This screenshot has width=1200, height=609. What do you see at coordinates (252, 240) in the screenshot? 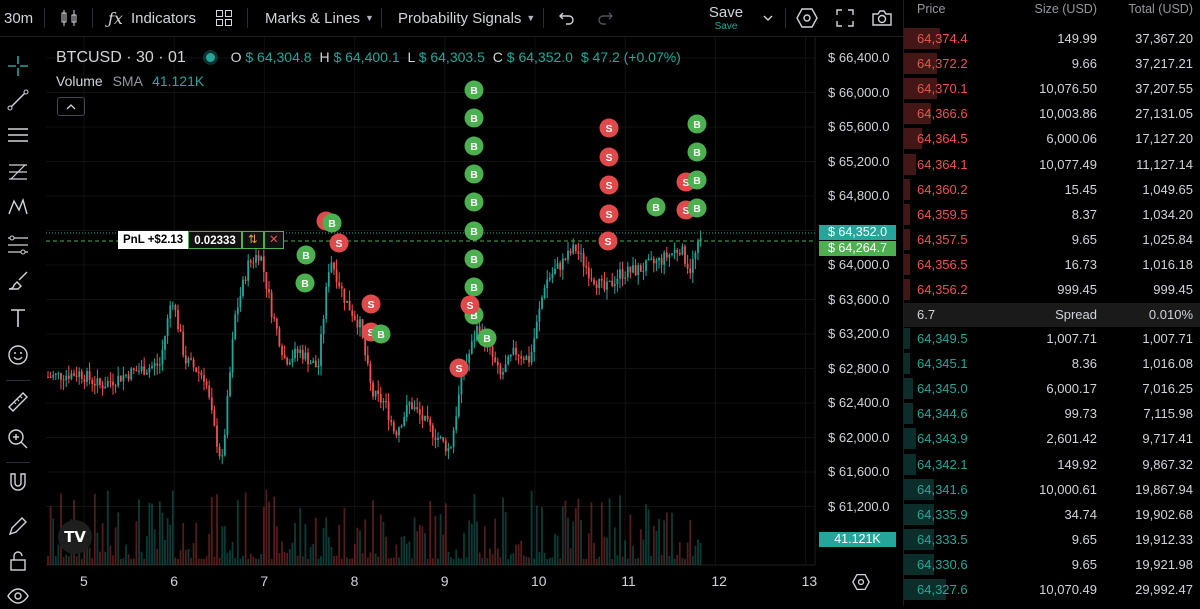
I see `reverse-position-icon: ⇅` at bounding box center [252, 240].